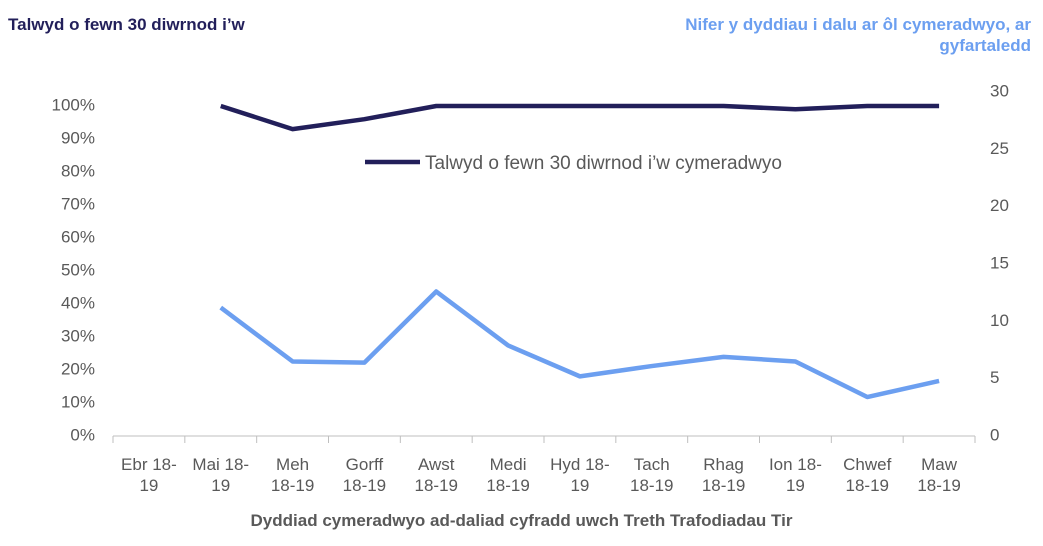 This screenshot has width=1043, height=546. What do you see at coordinates (939, 475) in the screenshot?
I see `x-tick-label: Maw 18-19` at bounding box center [939, 475].